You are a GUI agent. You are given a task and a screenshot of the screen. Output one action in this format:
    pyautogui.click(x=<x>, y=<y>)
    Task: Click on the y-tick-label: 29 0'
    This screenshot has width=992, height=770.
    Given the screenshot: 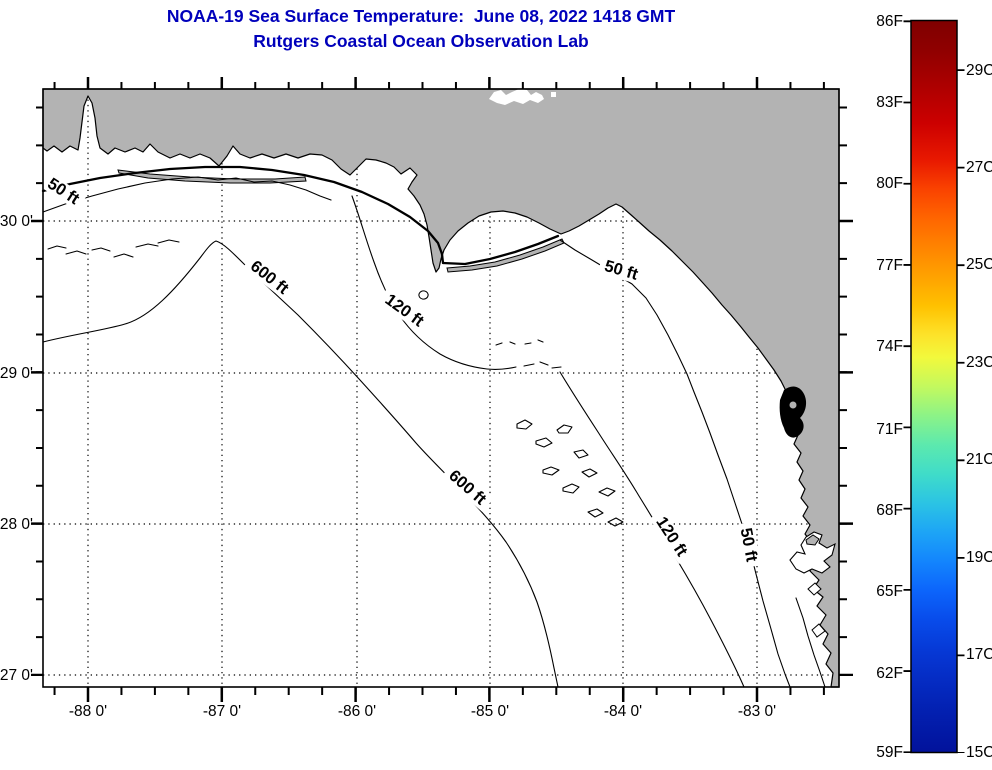 What is the action you would take?
    pyautogui.click(x=16, y=373)
    